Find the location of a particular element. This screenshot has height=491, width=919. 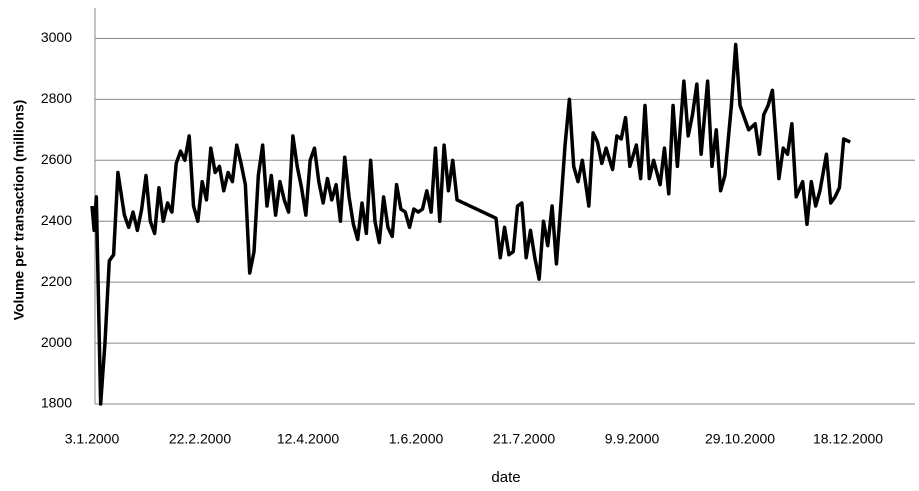

x-axis-label: date is located at coordinates (505, 477).